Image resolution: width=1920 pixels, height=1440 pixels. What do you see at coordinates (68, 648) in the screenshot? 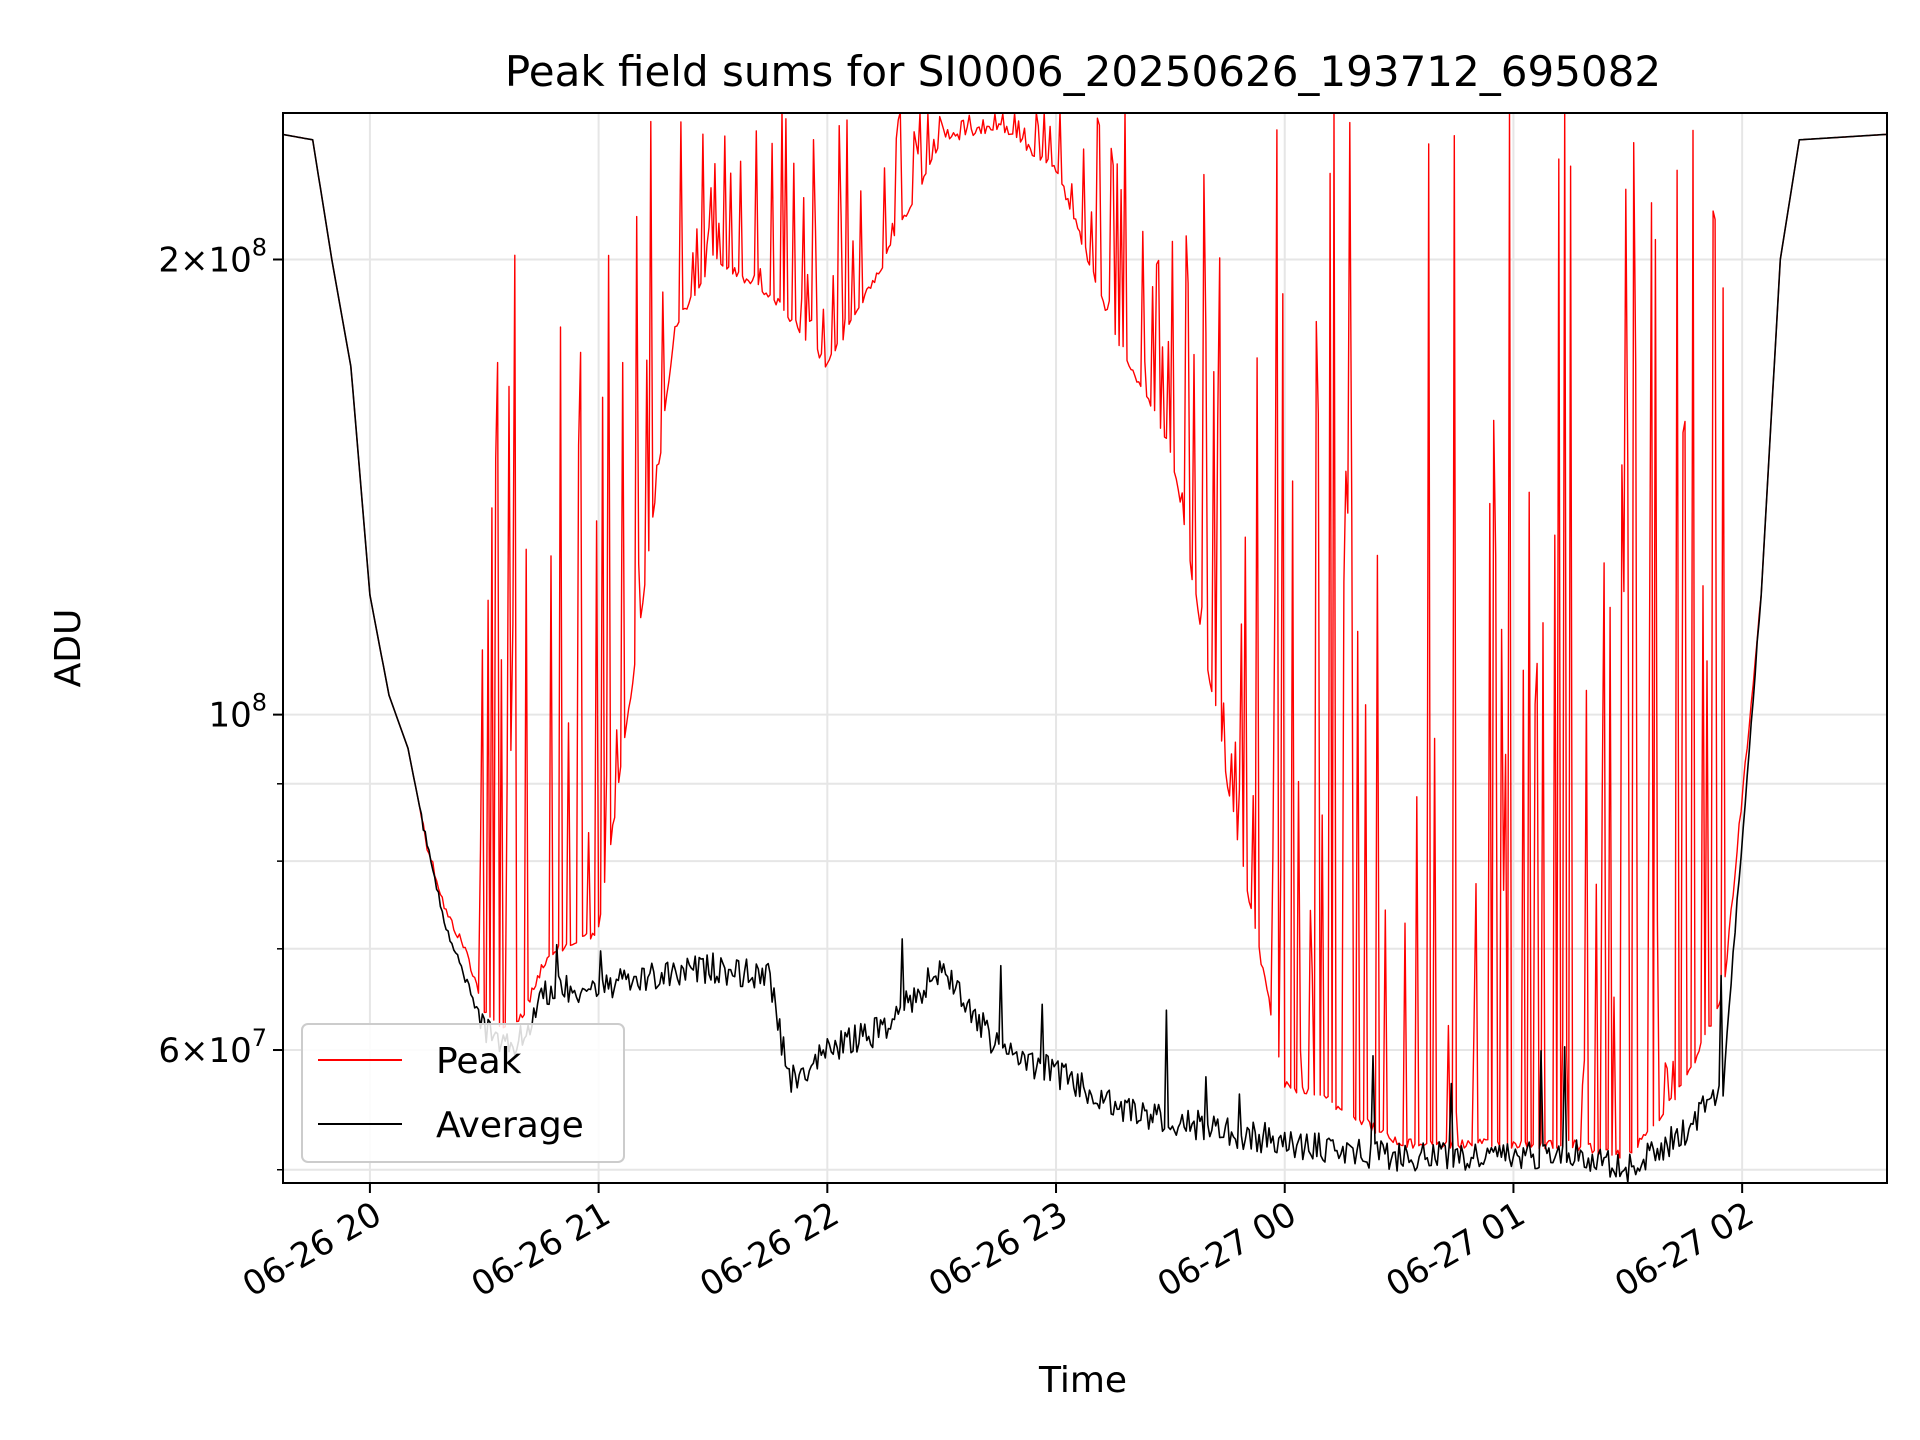
I see `y-axis-label: ADU` at bounding box center [68, 648].